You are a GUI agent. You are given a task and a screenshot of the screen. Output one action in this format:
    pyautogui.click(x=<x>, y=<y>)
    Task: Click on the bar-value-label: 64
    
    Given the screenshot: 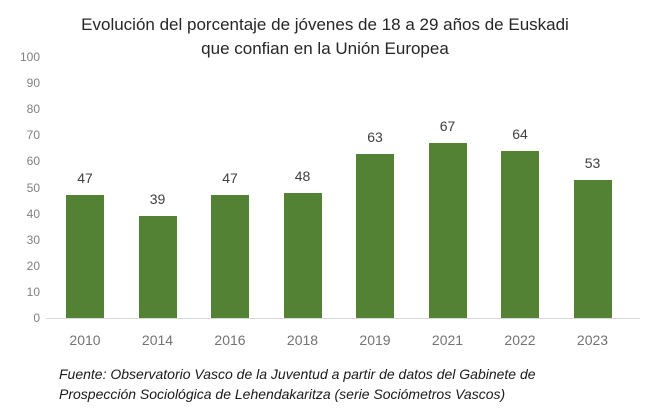 What is the action you would take?
    pyautogui.click(x=520, y=134)
    